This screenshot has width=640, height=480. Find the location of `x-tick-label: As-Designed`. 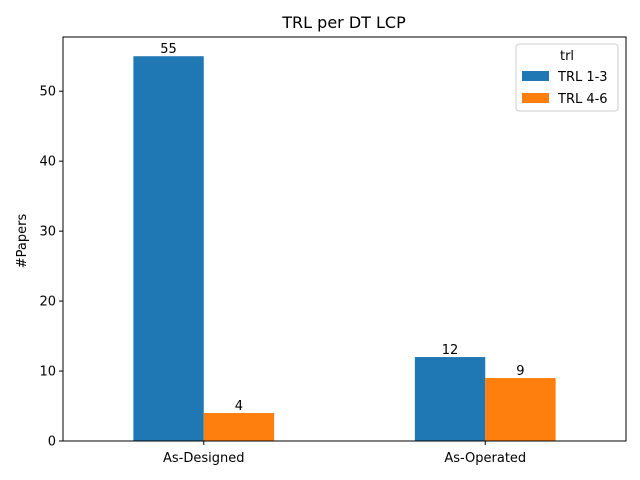

x-tick-label: As-Designed is located at coordinates (204, 458).